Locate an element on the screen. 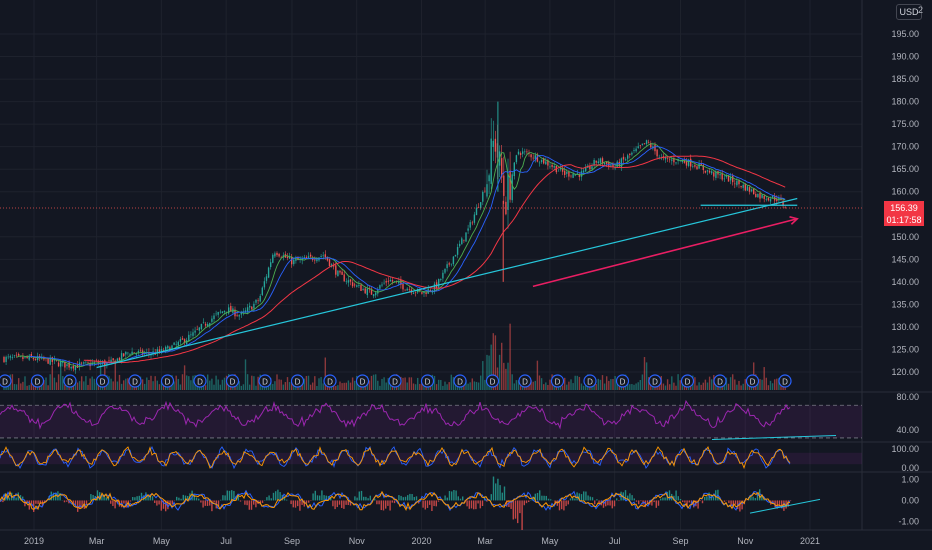 This screenshot has width=932, height=550. macd-signal-line is located at coordinates (395, 500).